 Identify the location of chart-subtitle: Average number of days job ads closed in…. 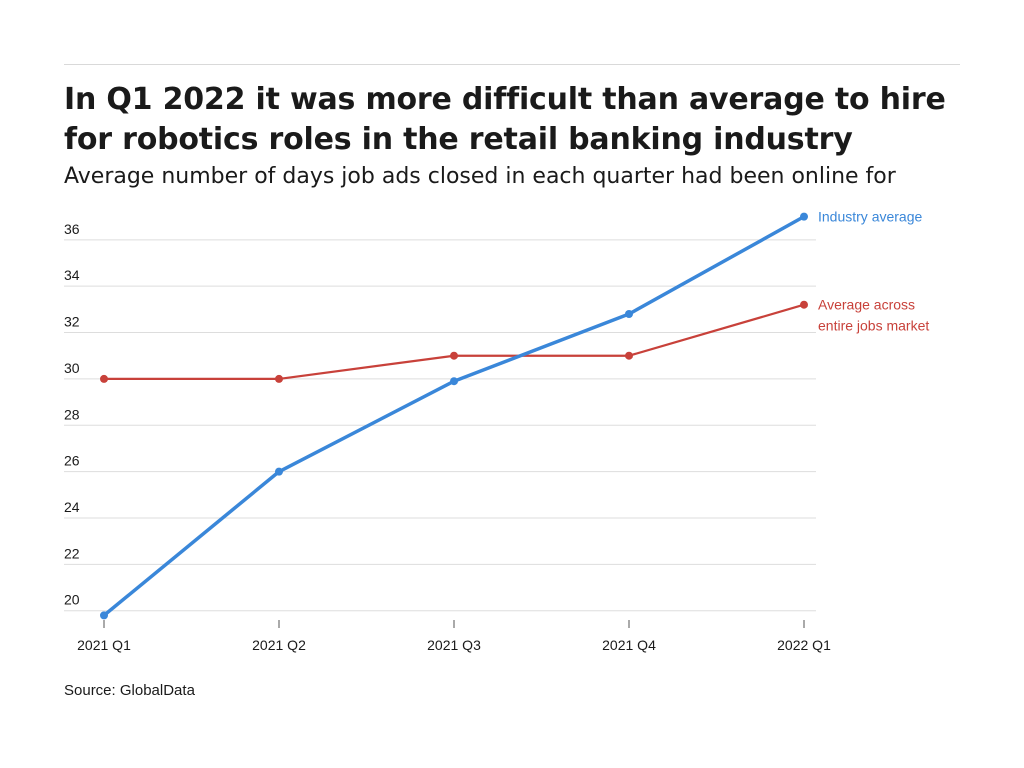
(480, 176).